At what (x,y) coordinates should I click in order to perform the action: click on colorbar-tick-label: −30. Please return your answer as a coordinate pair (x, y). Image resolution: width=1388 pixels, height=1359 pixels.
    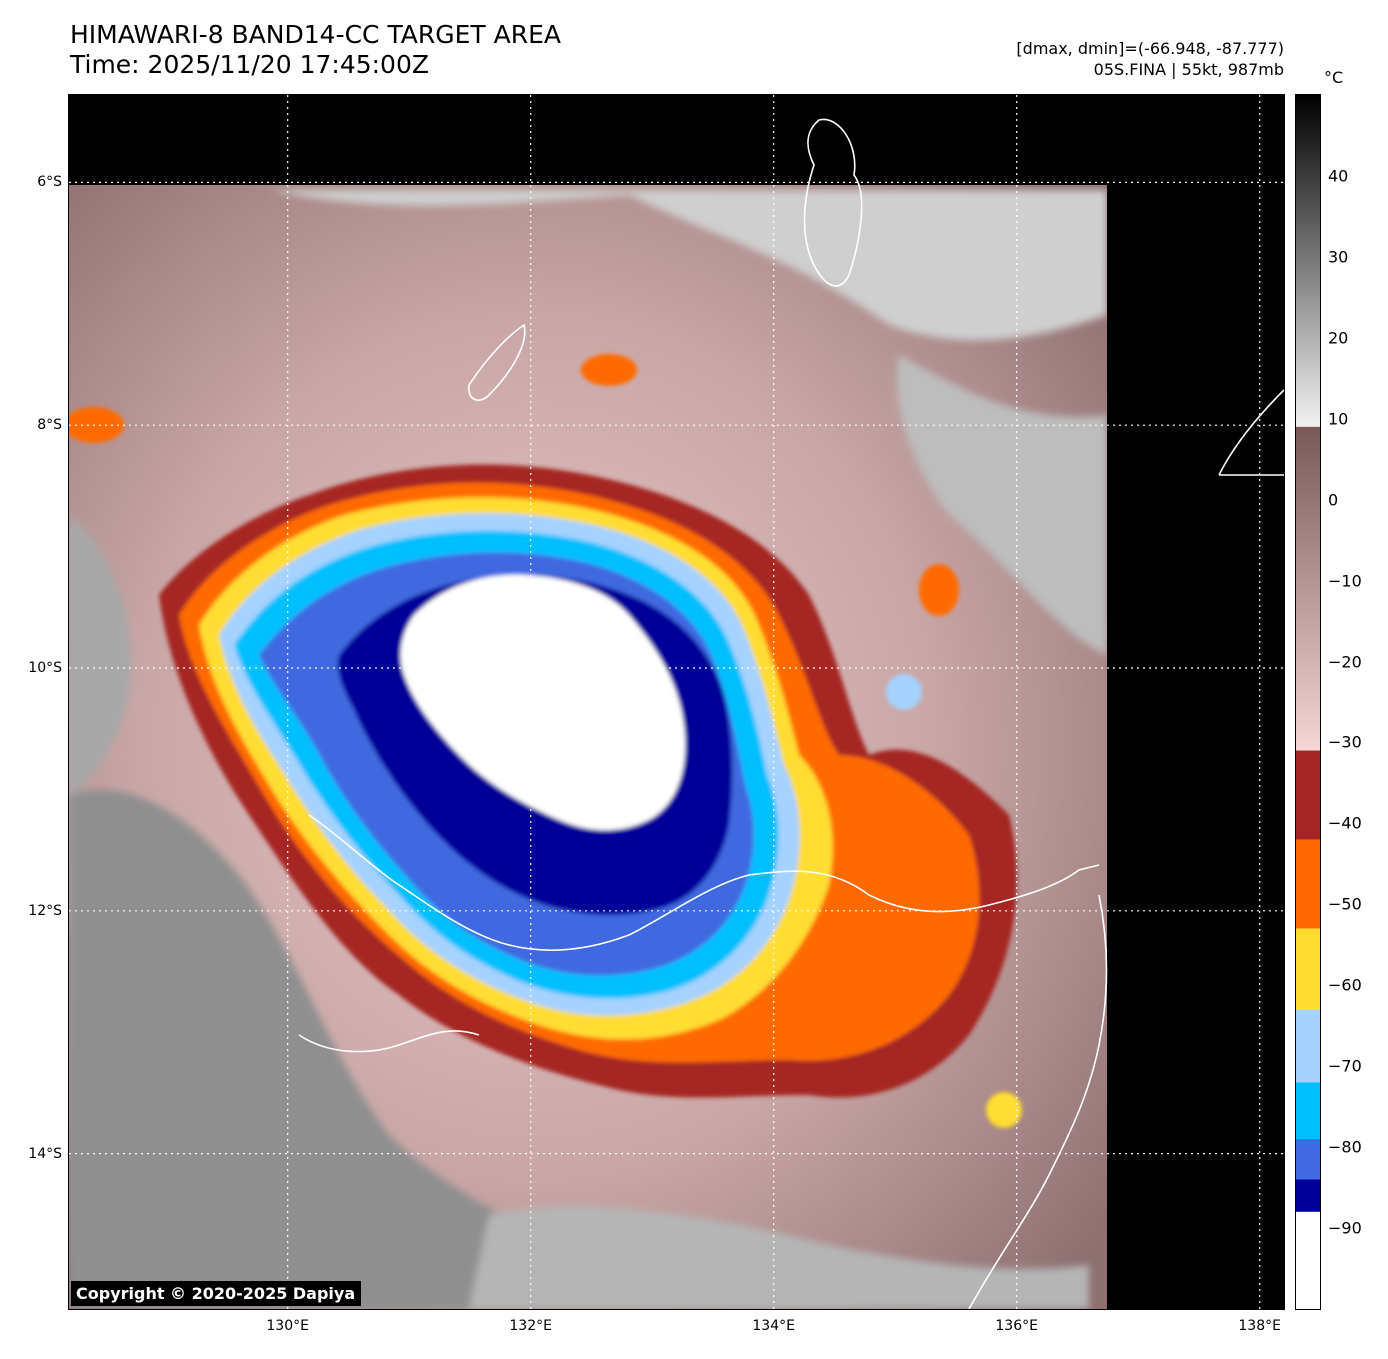
    Looking at the image, I should click on (1345, 742).